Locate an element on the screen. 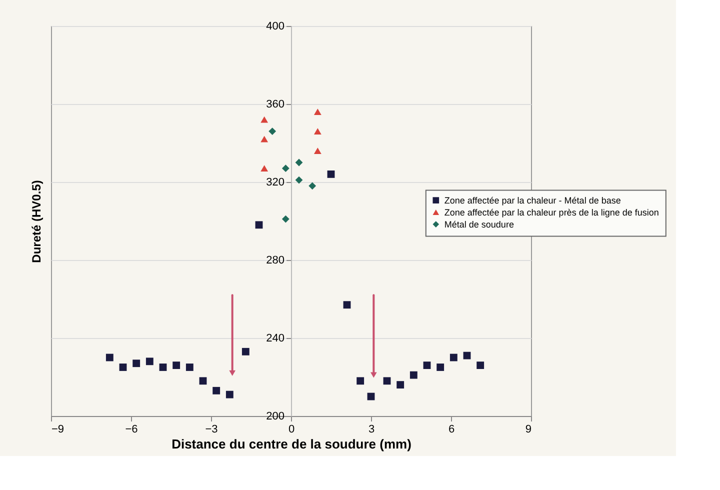 This screenshot has width=720, height=490. legend-label: Zone affectée par la chaleur près de la ligne de fusion is located at coordinates (551, 212).